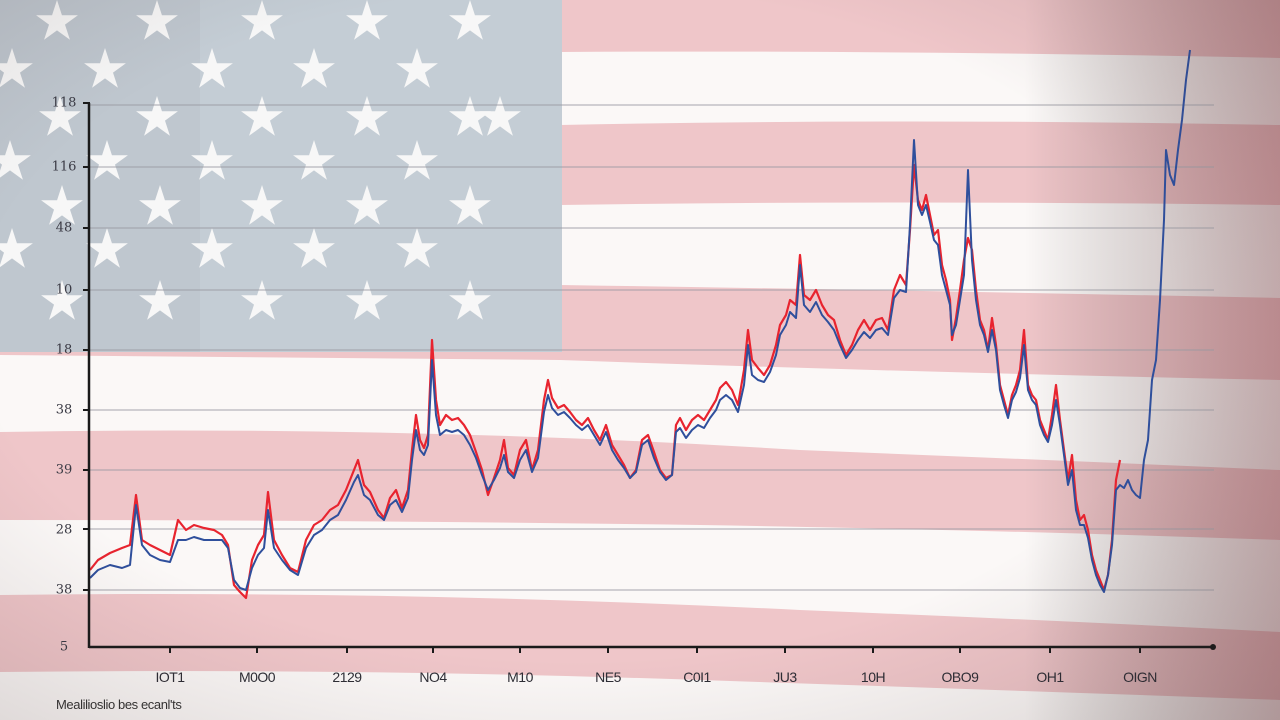  I want to click on y-tick-label: 48, so click(64, 228).